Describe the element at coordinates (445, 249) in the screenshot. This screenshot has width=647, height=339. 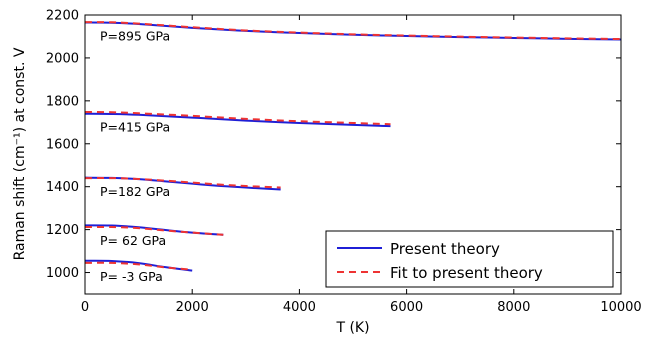
I see `legend-label-present-theory: Present theory` at that location.